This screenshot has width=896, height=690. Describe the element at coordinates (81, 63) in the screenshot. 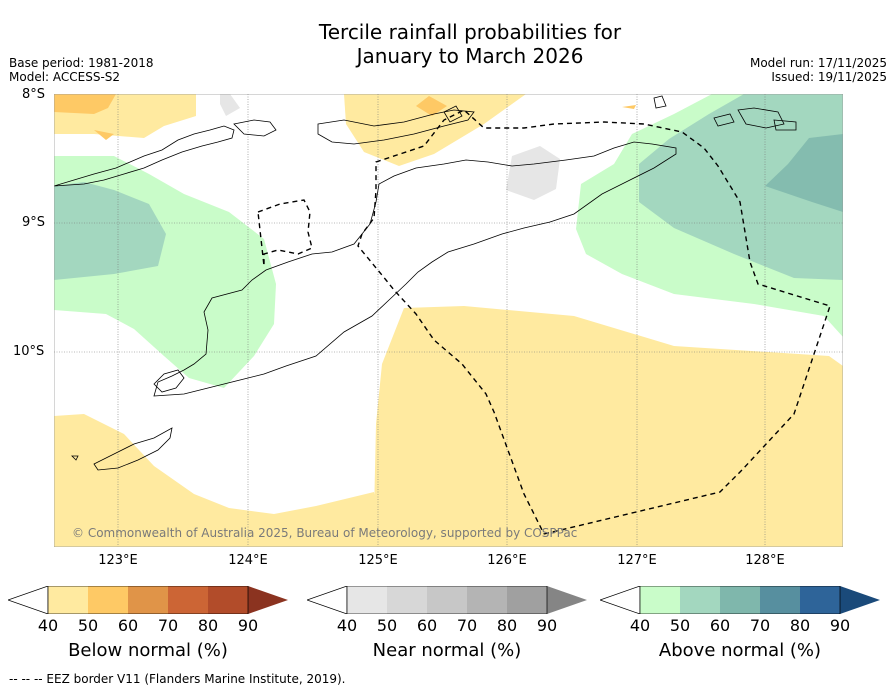

I see `base-period: Base period: 1981-2018` at that location.